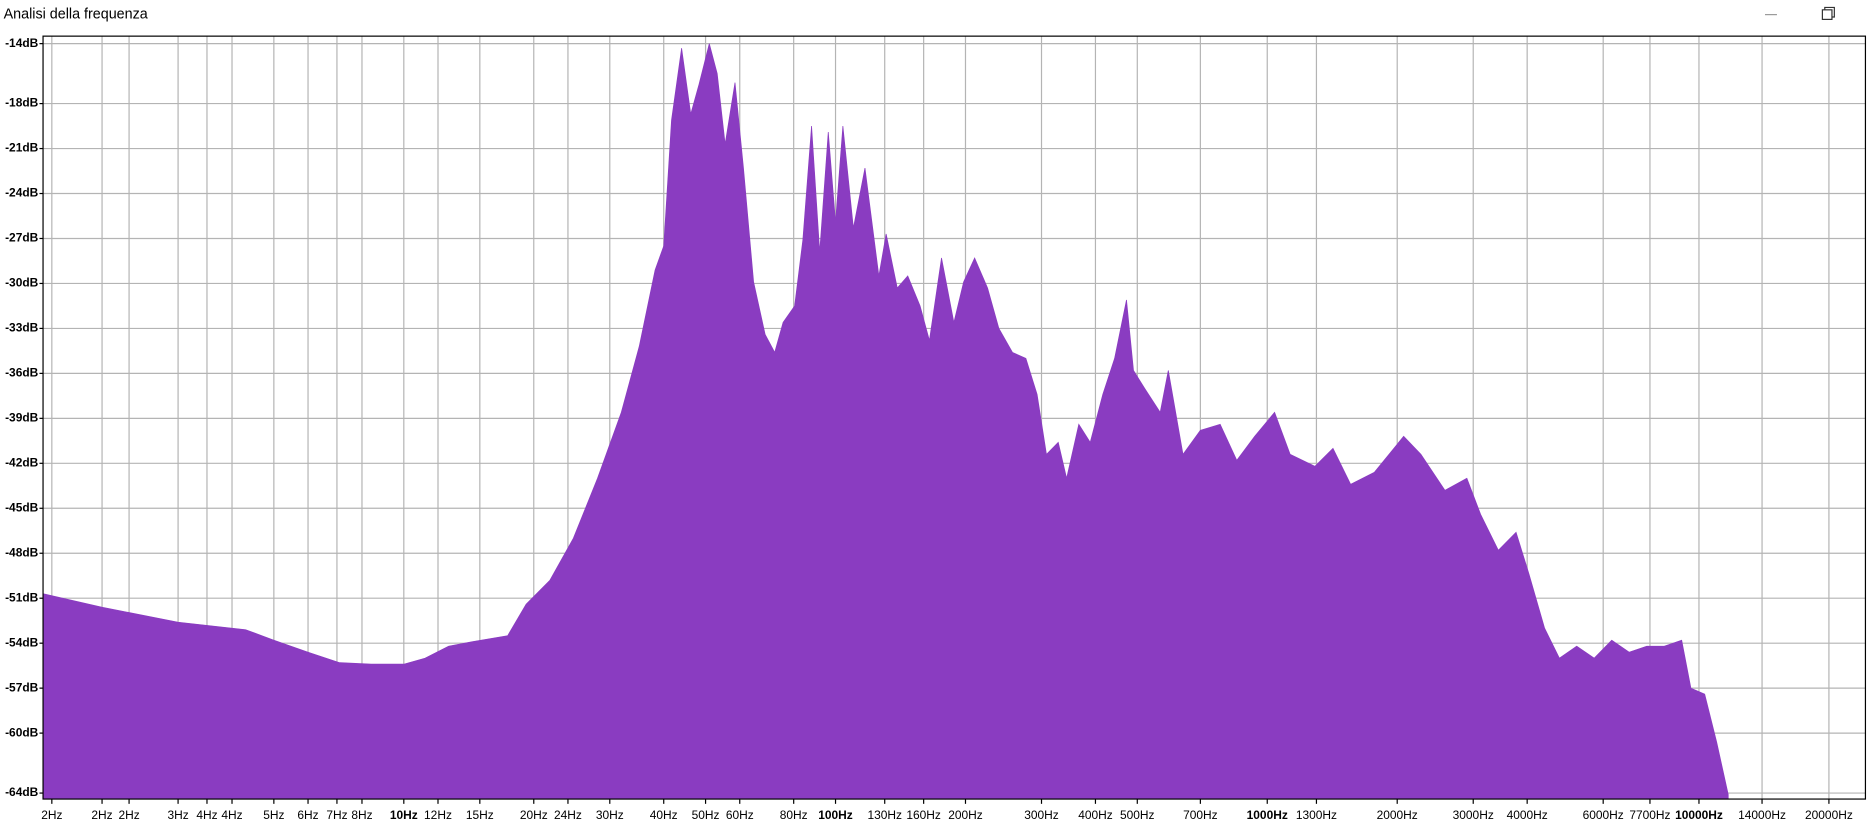 This screenshot has width=1875, height=834. What do you see at coordinates (1762, 815) in the screenshot?
I see `x-tick-label: 14000Hz` at bounding box center [1762, 815].